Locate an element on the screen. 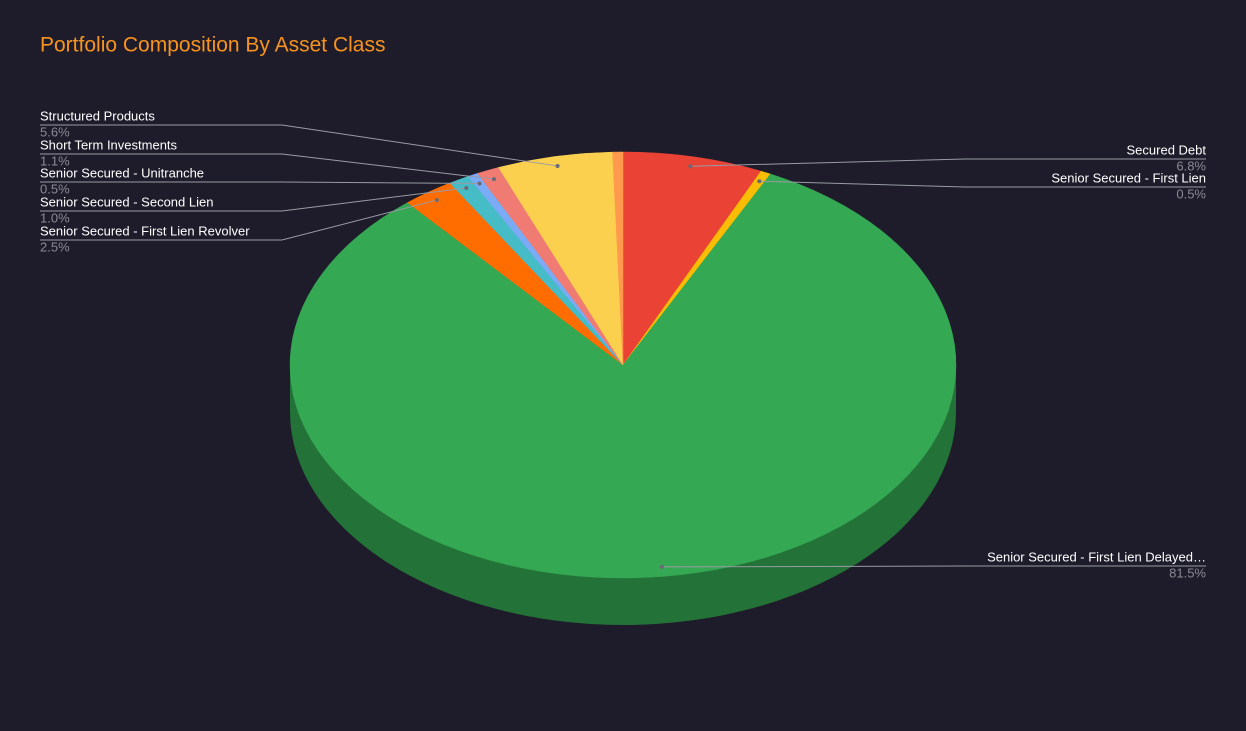  label-name: Secured Debt is located at coordinates (1167, 149).